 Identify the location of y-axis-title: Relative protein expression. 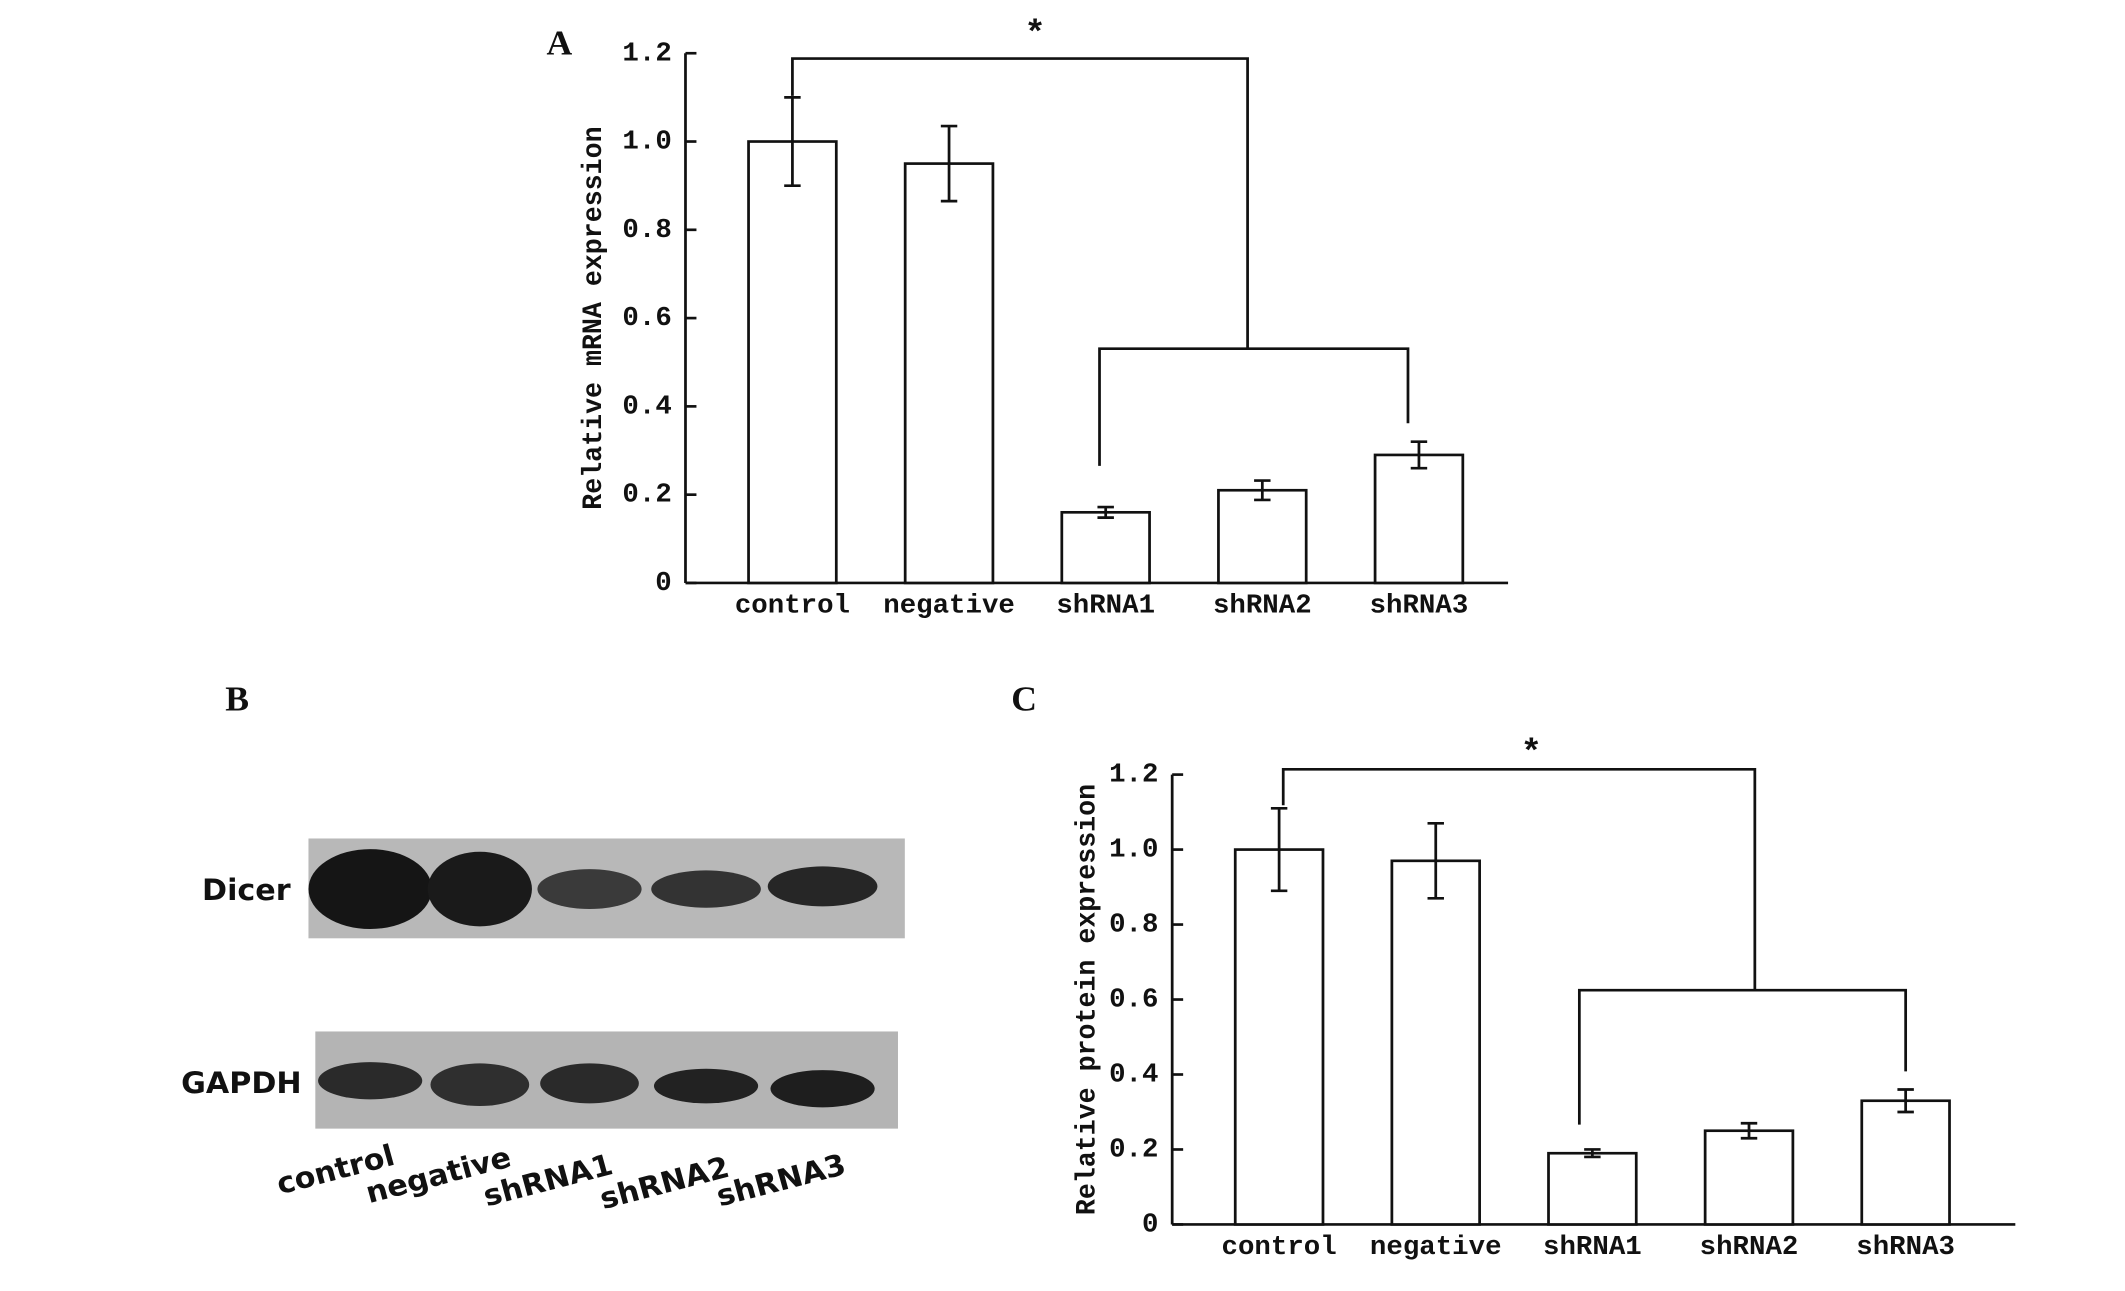
(1088, 999).